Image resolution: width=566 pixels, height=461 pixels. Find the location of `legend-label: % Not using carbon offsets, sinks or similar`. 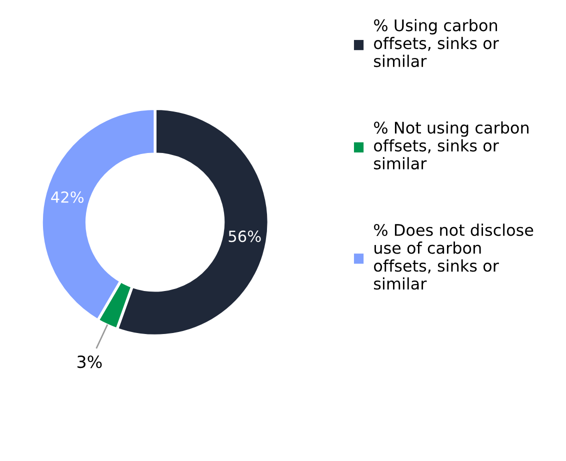

legend-label: % Not using carbon offsets, sinks or similar is located at coordinates (451, 145).